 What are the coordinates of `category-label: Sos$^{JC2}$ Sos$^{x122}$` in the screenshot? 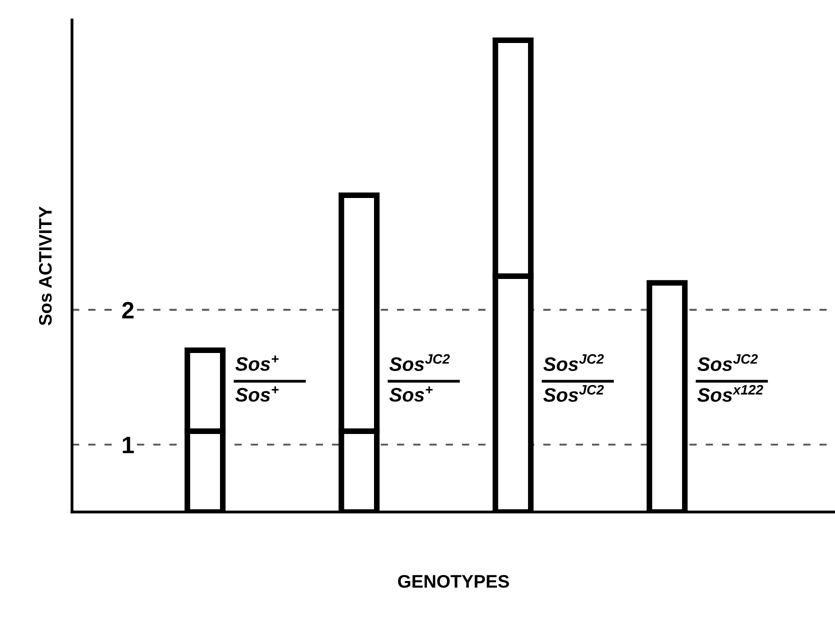 It's located at (730, 378).